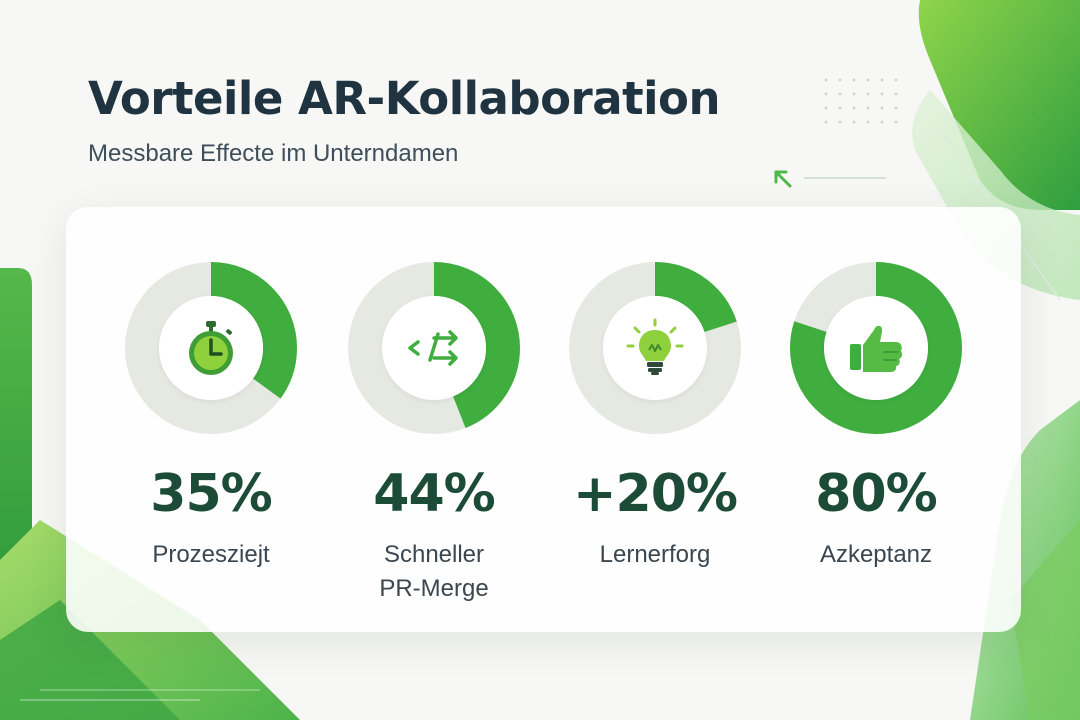 The image size is (1080, 720). Describe the element at coordinates (273, 153) in the screenshot. I see `page-subtitle: Messbare Effecte im Unterndamen` at that location.